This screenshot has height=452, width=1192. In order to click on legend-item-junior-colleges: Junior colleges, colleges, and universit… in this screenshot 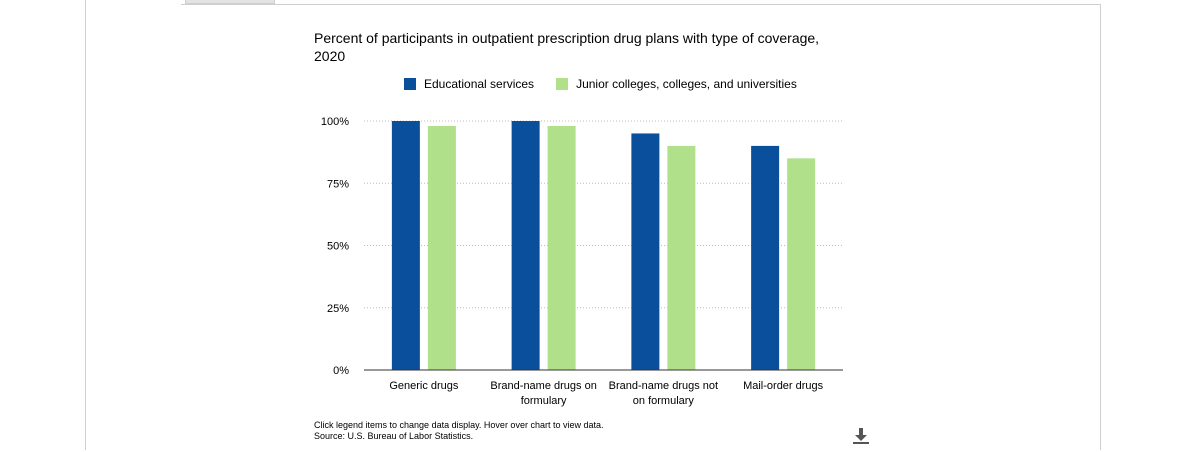, I will do `click(676, 84)`.